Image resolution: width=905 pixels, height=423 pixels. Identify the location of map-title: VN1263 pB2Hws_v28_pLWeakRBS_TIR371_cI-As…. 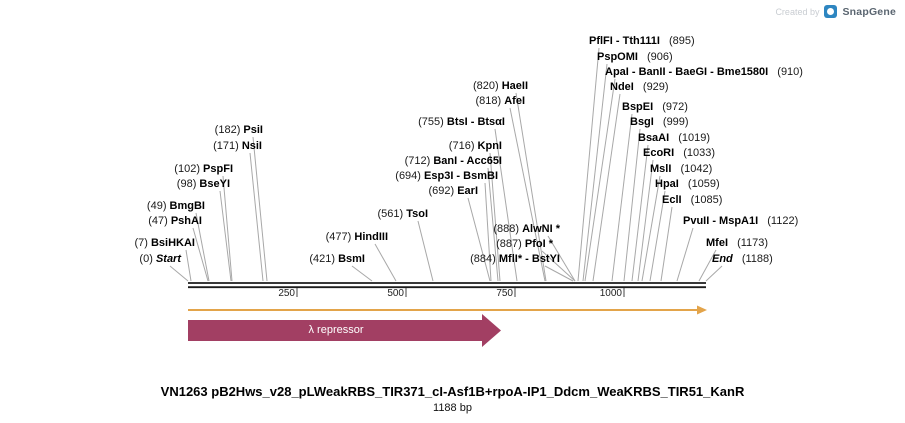
(452, 391).